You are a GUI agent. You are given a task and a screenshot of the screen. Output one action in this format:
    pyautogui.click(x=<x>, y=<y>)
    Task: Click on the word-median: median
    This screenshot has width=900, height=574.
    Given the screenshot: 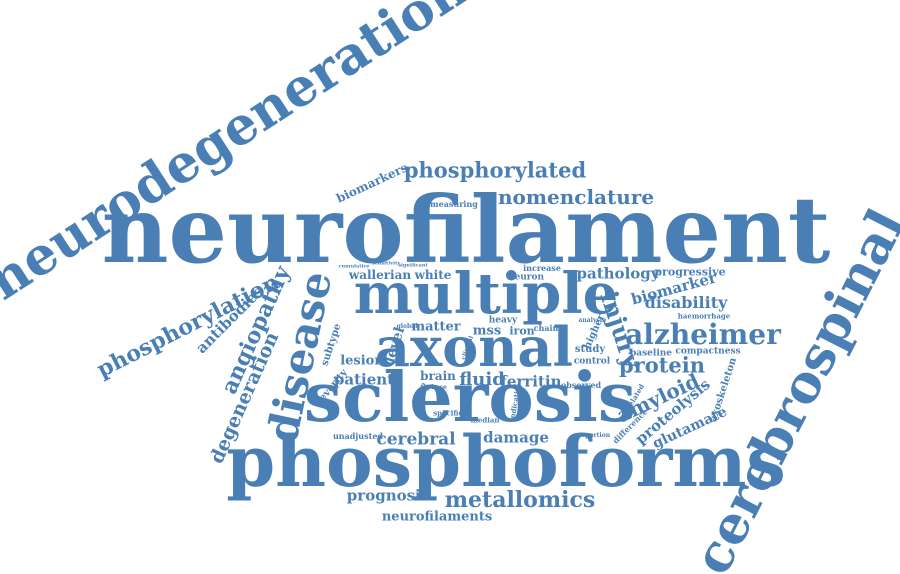 What is the action you would take?
    pyautogui.click(x=485, y=420)
    